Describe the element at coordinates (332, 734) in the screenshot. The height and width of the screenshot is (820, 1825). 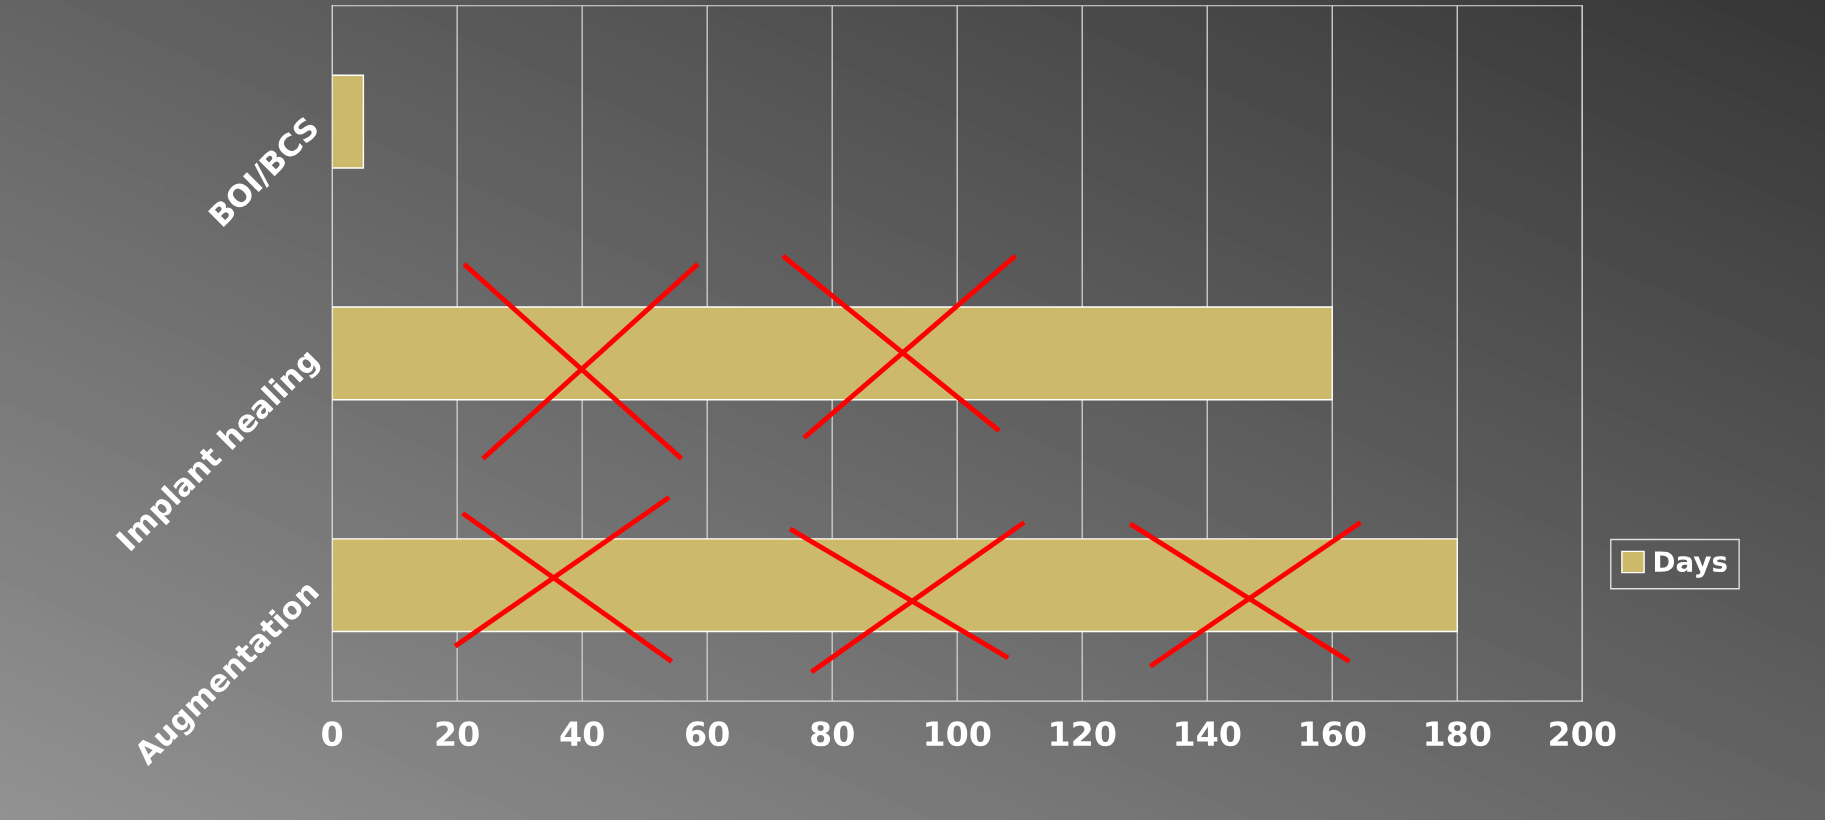
I see `x-tick-label: 0` at that location.